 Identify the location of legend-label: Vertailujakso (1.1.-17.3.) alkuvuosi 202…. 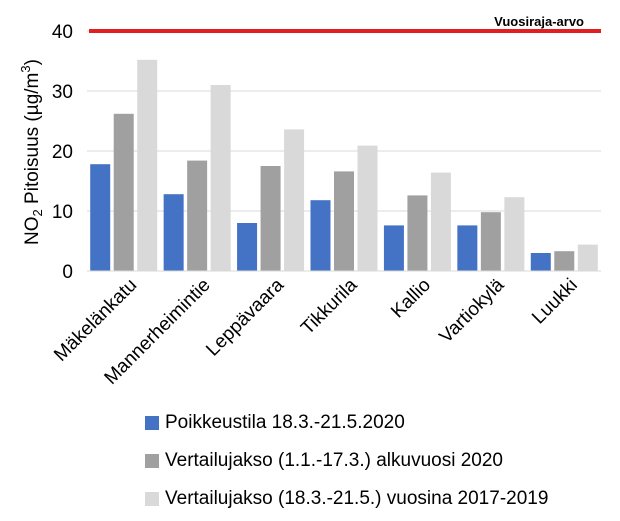
(334, 460).